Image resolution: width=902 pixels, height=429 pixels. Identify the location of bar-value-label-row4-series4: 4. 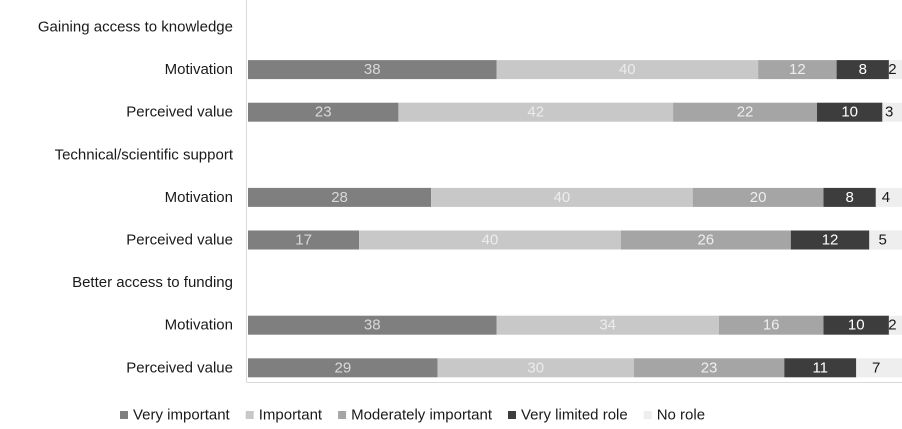
(886, 197).